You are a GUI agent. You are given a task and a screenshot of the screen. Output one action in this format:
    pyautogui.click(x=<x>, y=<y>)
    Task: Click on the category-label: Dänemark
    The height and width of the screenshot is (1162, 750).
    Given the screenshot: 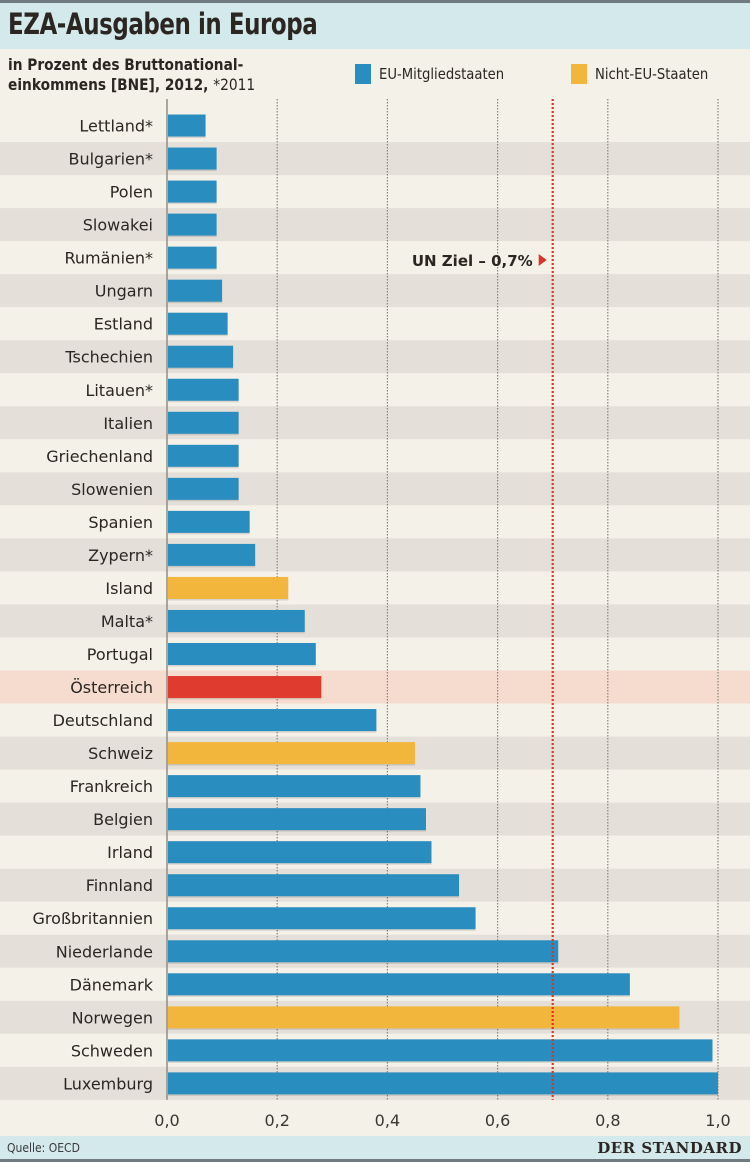 What is the action you would take?
    pyautogui.click(x=112, y=984)
    